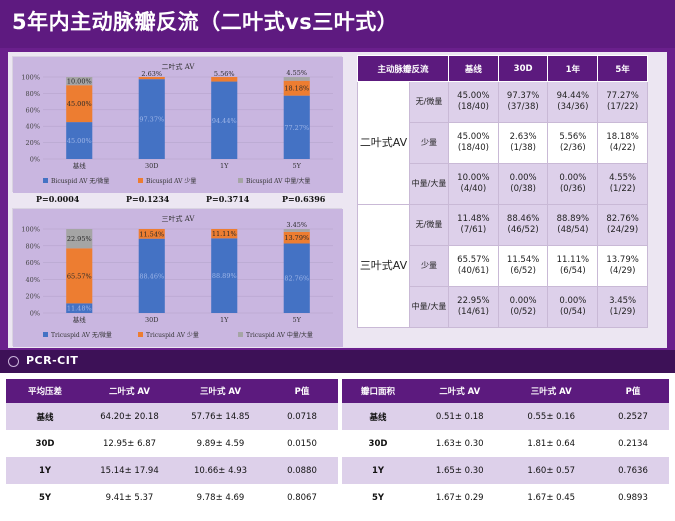 This screenshot has width=675, height=521. Describe the element at coordinates (80, 319) in the screenshot. I see `x-tick-label: 基线` at that location.